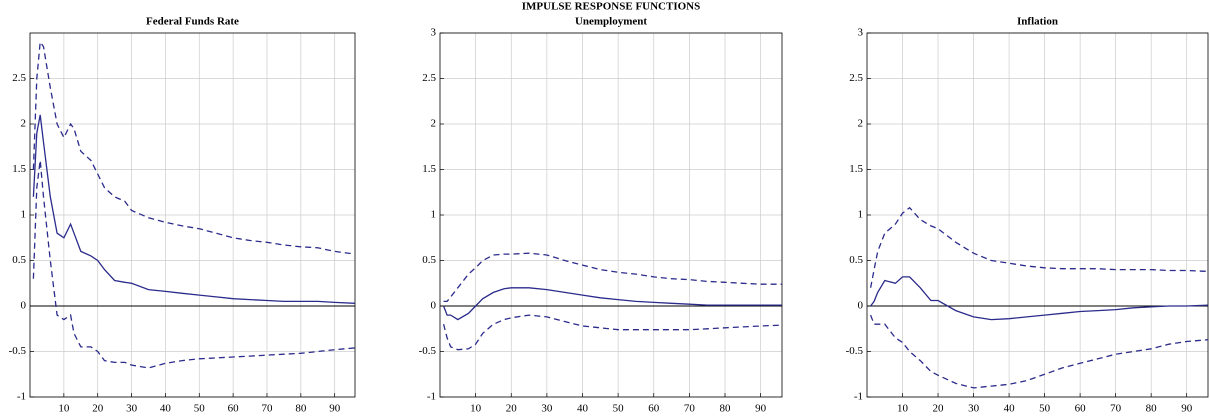 This screenshot has width=1210, height=419. I want to click on chart-title: Inflation, so click(1037, 22).